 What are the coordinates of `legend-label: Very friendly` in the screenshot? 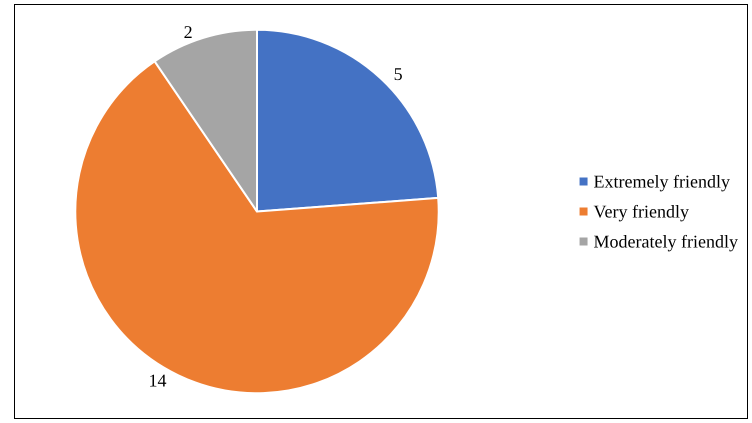 It's located at (642, 212).